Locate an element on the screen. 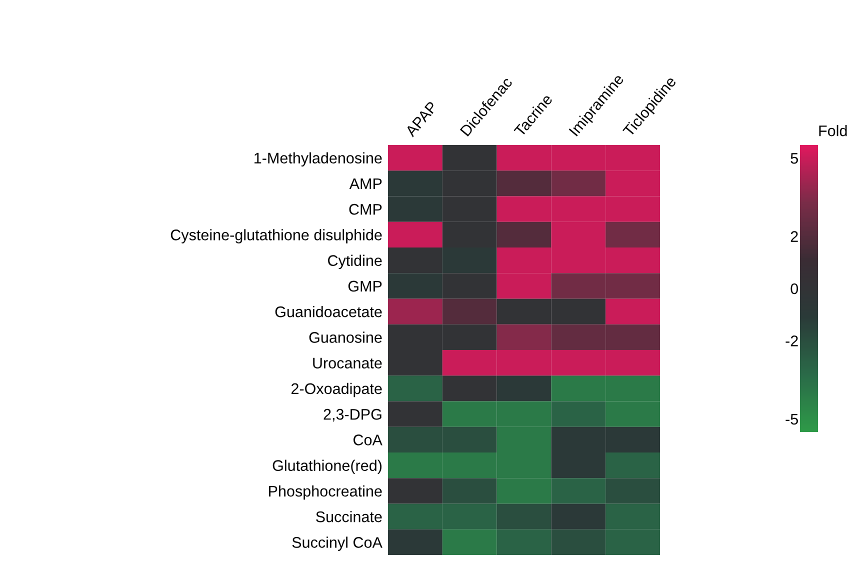 The width and height of the screenshot is (866, 561). y-tick-label: Cytidine is located at coordinates (355, 262).